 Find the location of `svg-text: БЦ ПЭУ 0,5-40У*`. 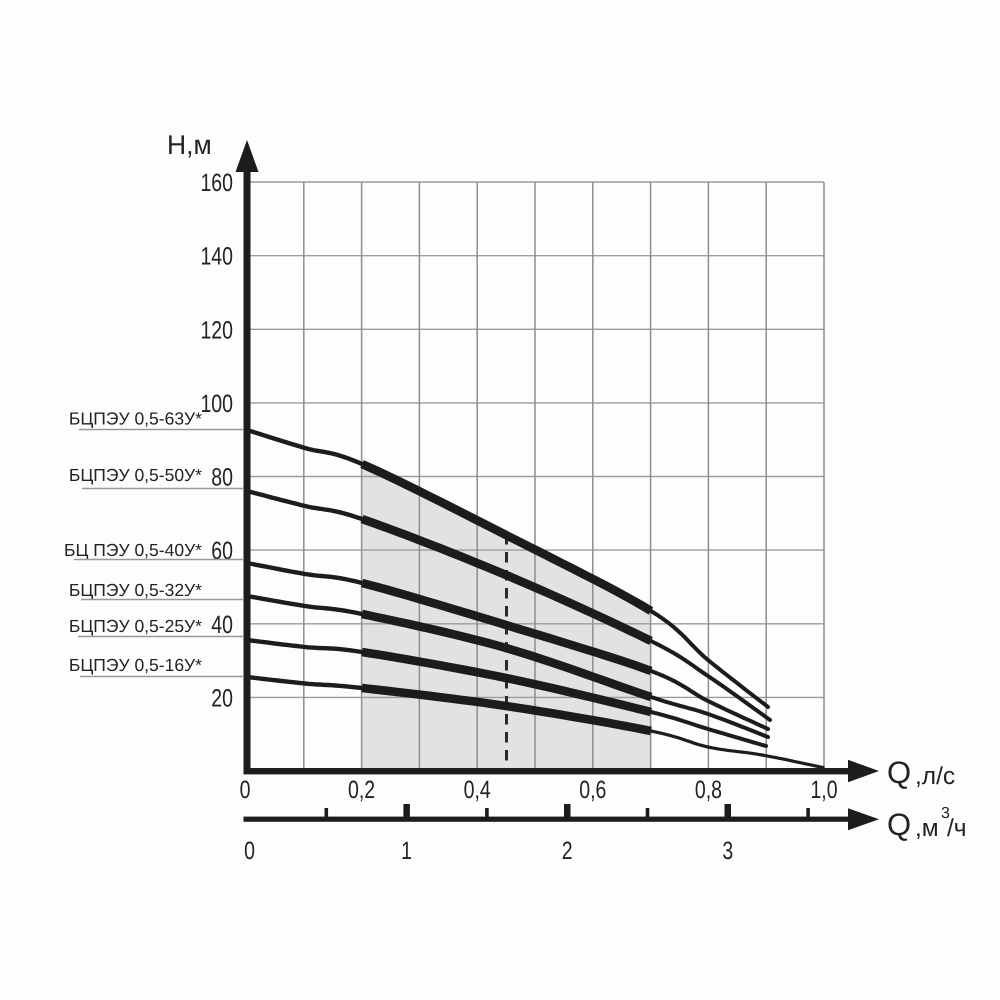

svg-text: БЦ ПЭУ 0,5-40У* is located at coordinates (133, 550).